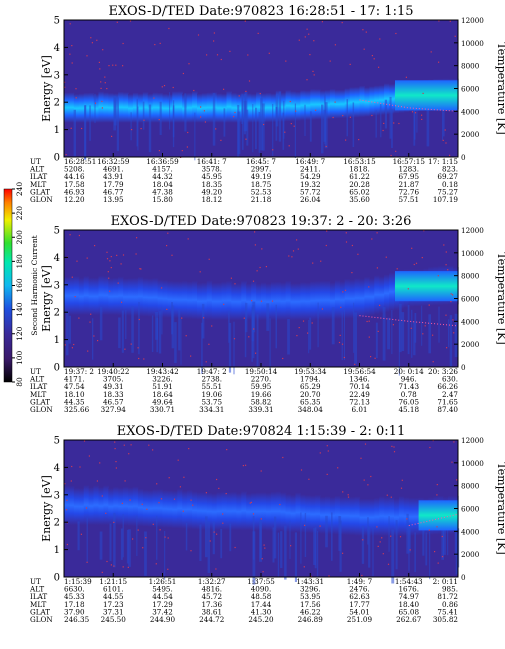 This screenshot has height=649, width=505. Describe the element at coordinates (409, 371) in the screenshot. I see `ephem-value-ut: 20: 0:14` at that location.